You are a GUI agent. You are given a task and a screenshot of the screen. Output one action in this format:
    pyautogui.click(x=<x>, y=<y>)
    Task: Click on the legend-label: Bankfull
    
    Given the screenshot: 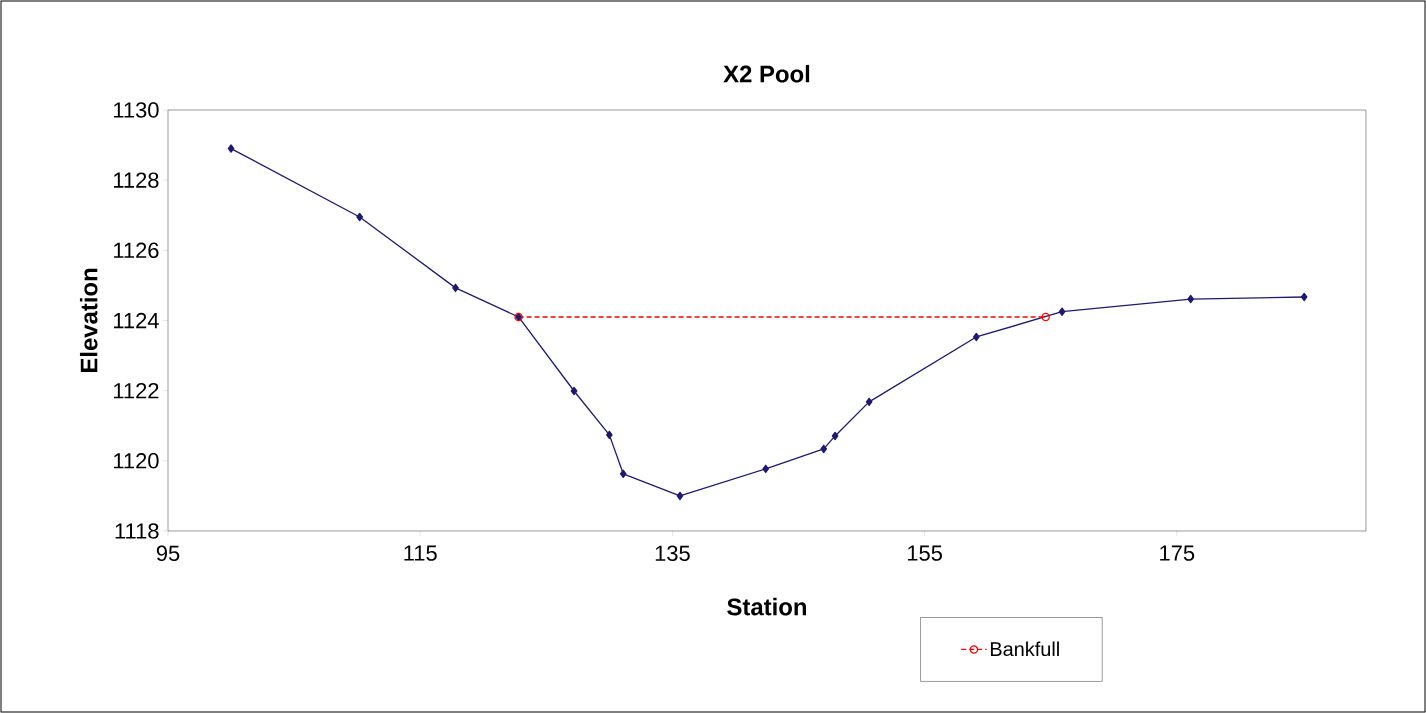 What is the action you would take?
    pyautogui.click(x=1024, y=649)
    